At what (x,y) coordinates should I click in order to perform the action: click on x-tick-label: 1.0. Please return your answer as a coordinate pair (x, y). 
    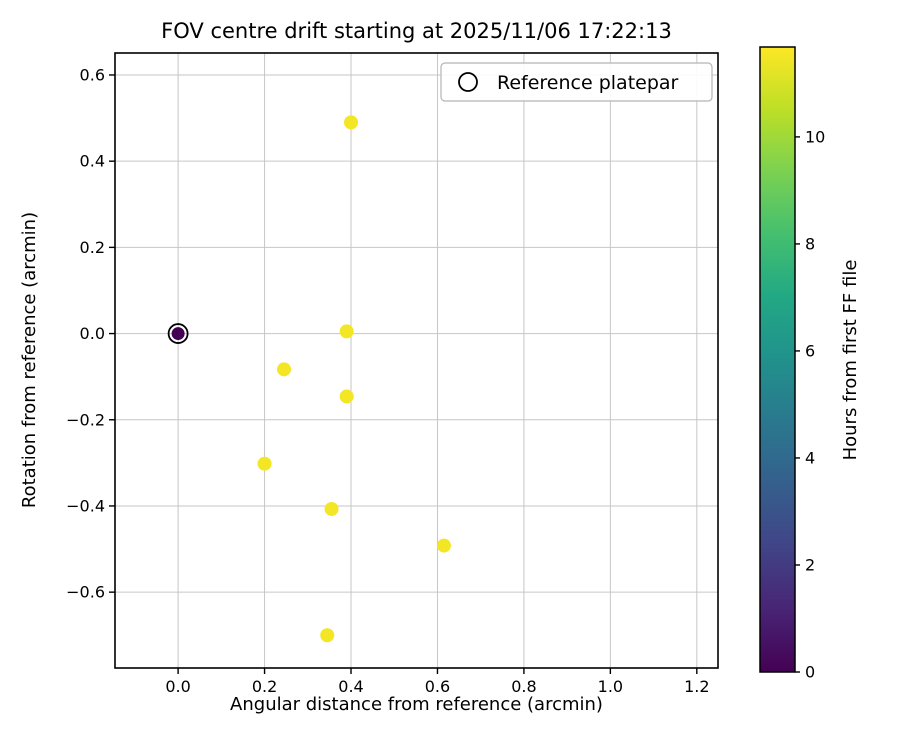
    Looking at the image, I should click on (610, 686).